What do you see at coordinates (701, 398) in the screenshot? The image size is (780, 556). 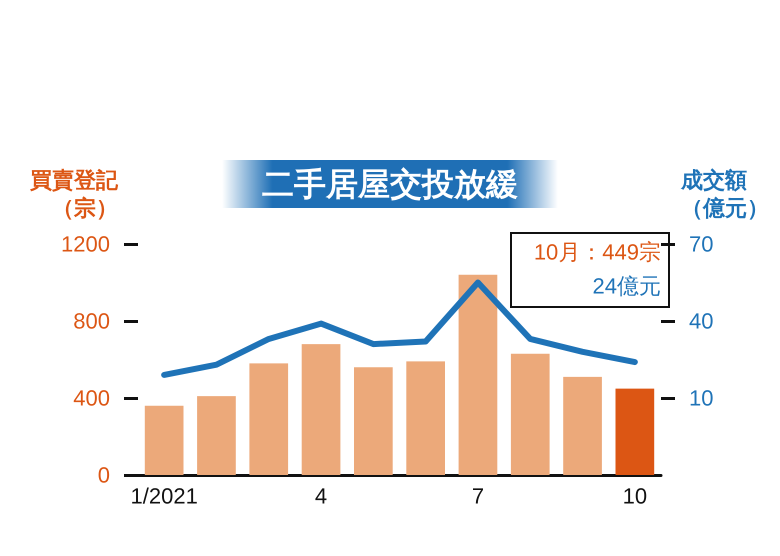 I see `y2-tick-label: 10` at bounding box center [701, 398].